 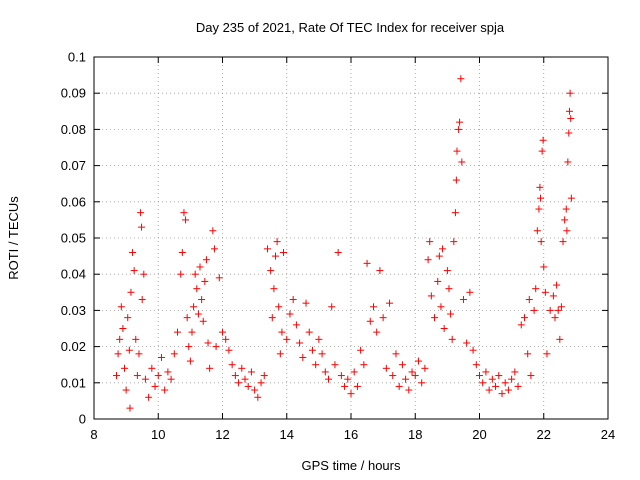 What do you see at coordinates (608, 434) in the screenshot?
I see `x-tick-label: 24` at bounding box center [608, 434].